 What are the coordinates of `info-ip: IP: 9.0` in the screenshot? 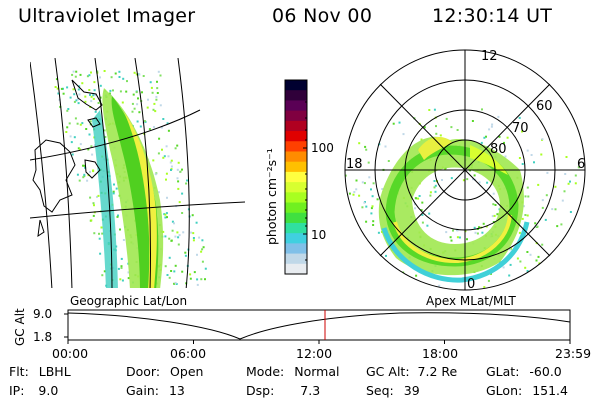 It's located at (33, 390).